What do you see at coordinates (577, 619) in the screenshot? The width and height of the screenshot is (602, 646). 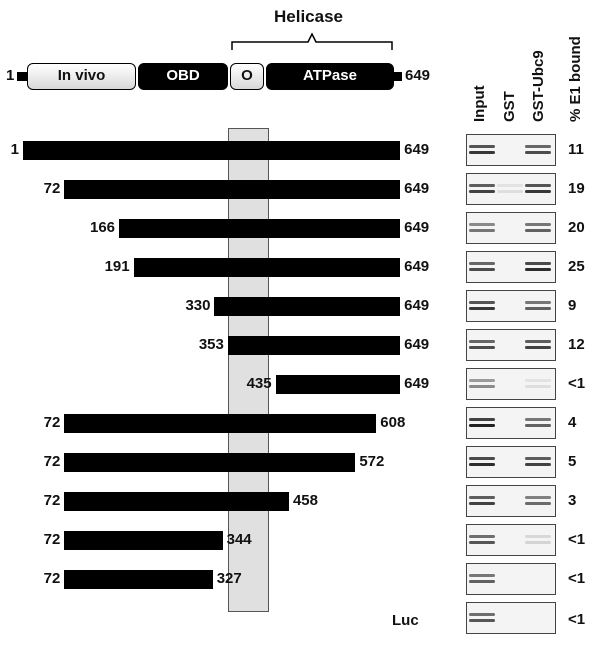 I see `control-percent-bound: <1` at bounding box center [577, 619].